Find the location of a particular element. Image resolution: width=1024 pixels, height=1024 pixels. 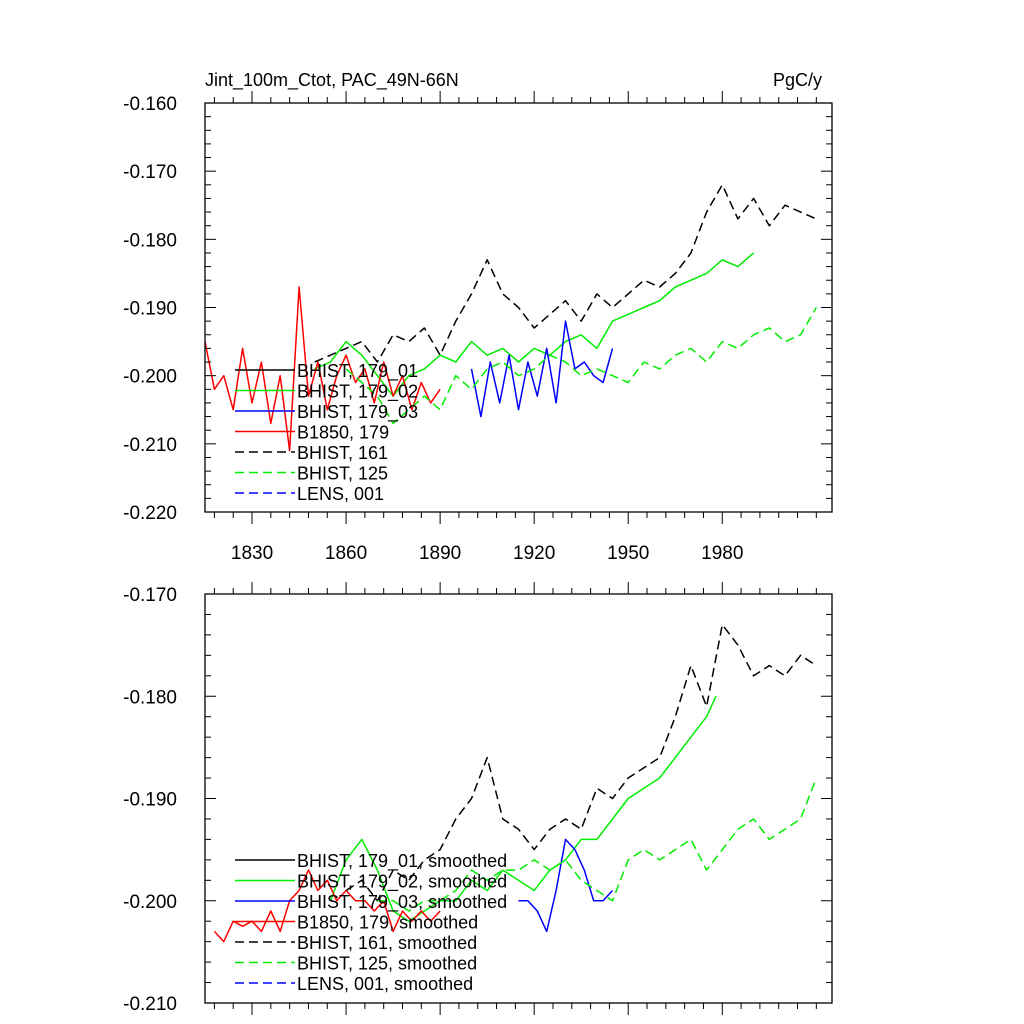

legend-entry: BHIST, 179_02 is located at coordinates (357, 392).